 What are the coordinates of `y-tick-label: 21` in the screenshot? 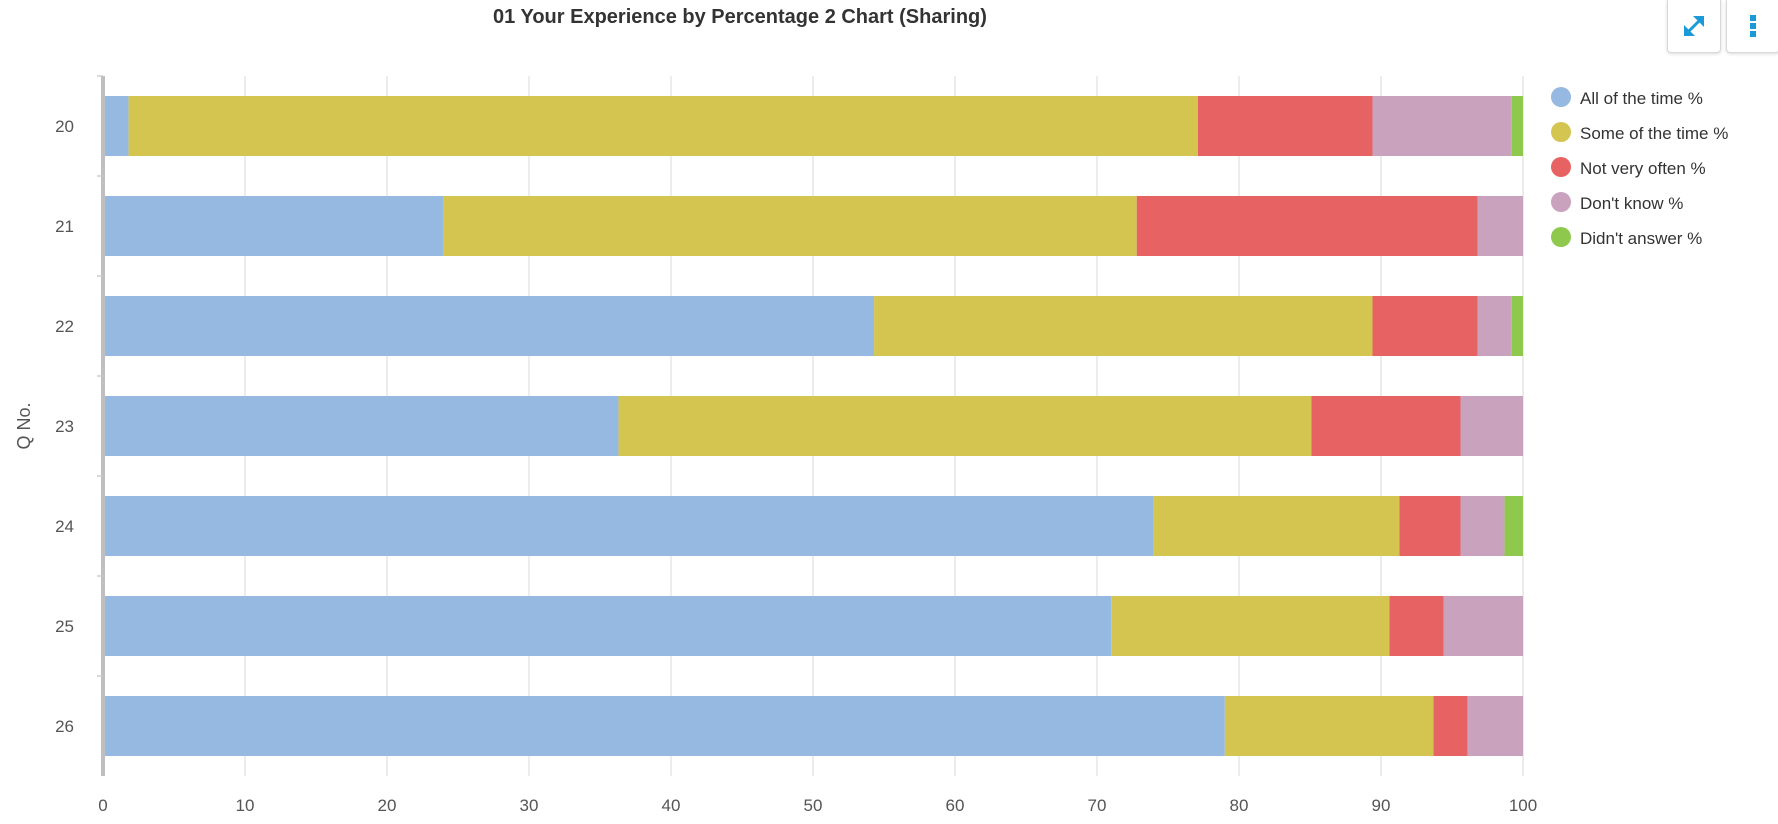 It's located at (64, 226).